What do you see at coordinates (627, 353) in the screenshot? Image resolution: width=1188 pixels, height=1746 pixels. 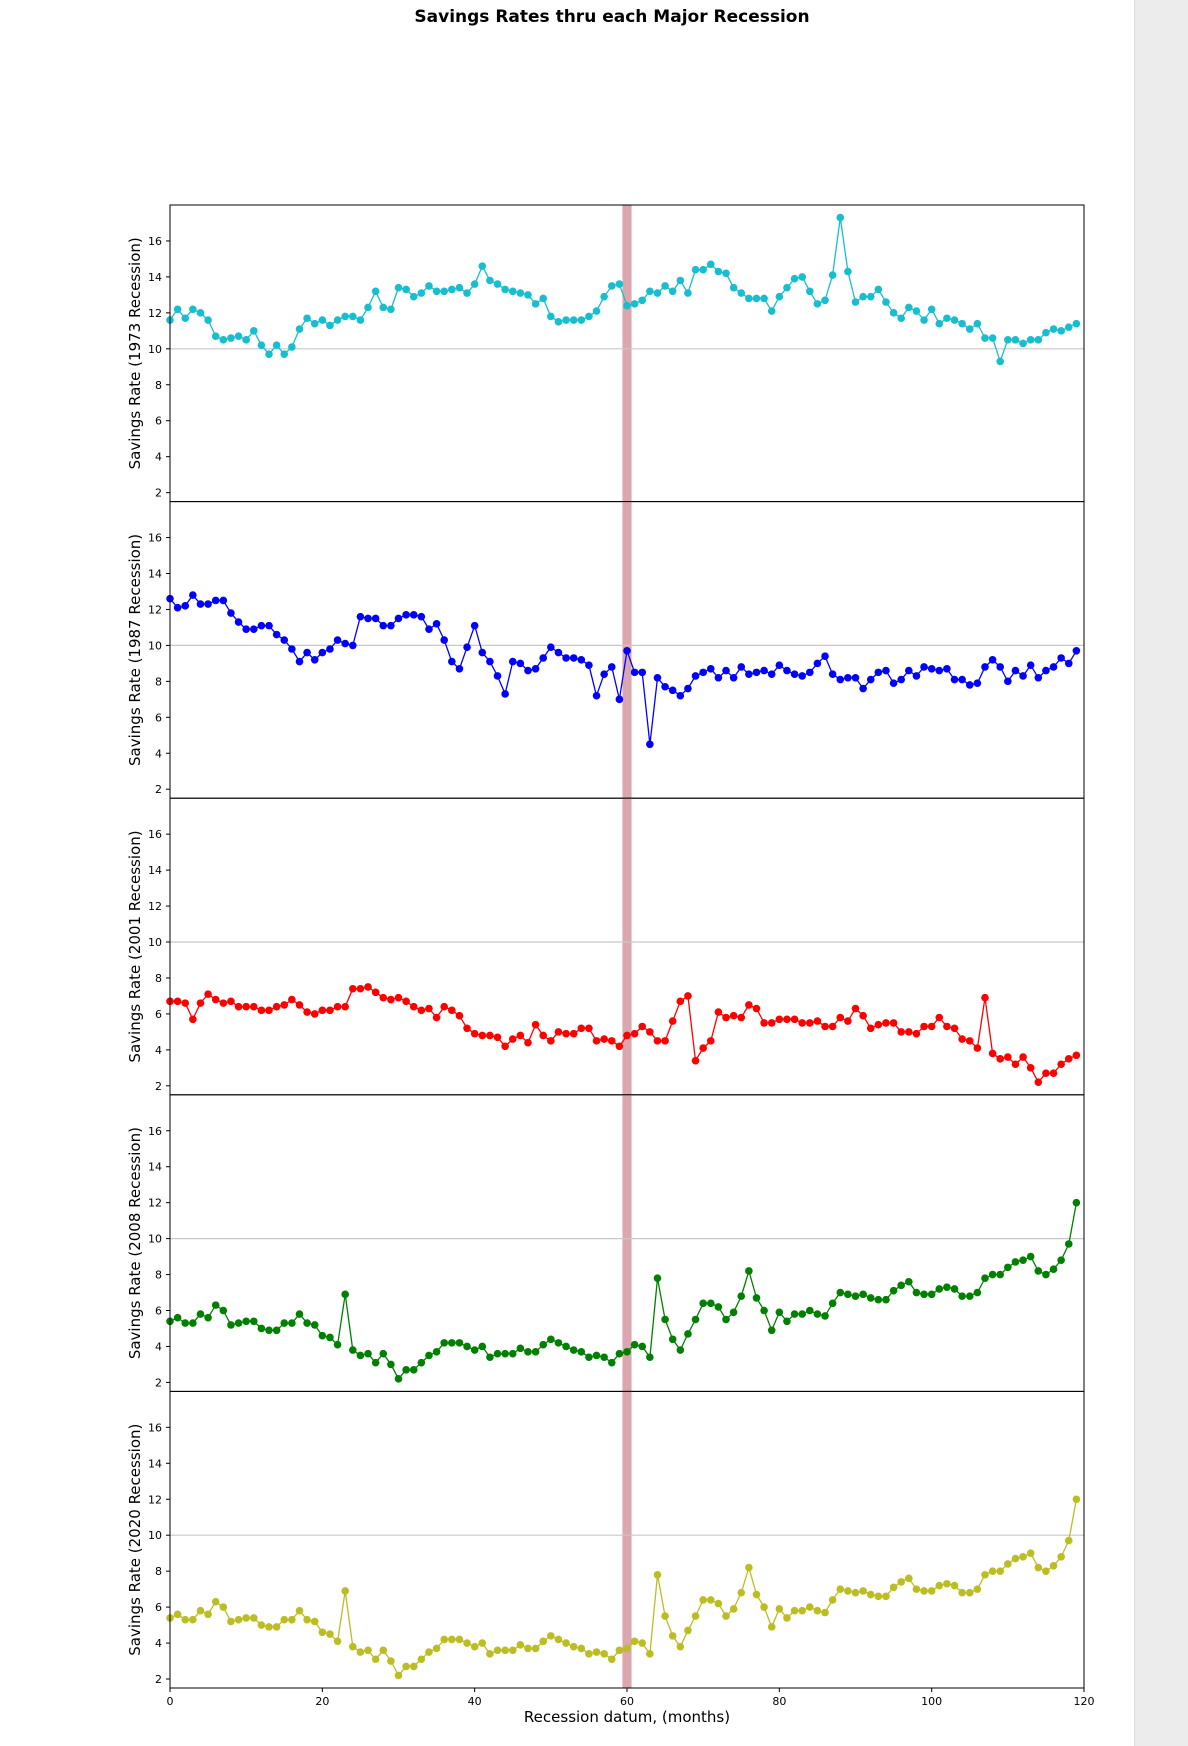 I see `recession-band` at bounding box center [627, 353].